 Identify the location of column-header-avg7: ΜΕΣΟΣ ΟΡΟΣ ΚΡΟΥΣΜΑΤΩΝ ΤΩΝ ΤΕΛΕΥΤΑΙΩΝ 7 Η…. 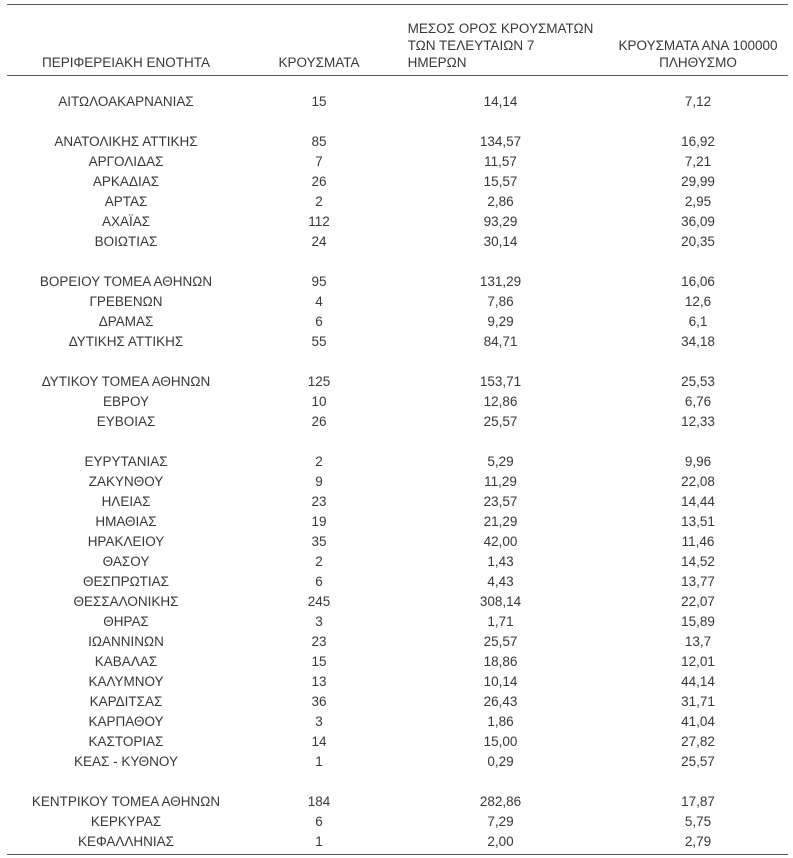
(500, 45).